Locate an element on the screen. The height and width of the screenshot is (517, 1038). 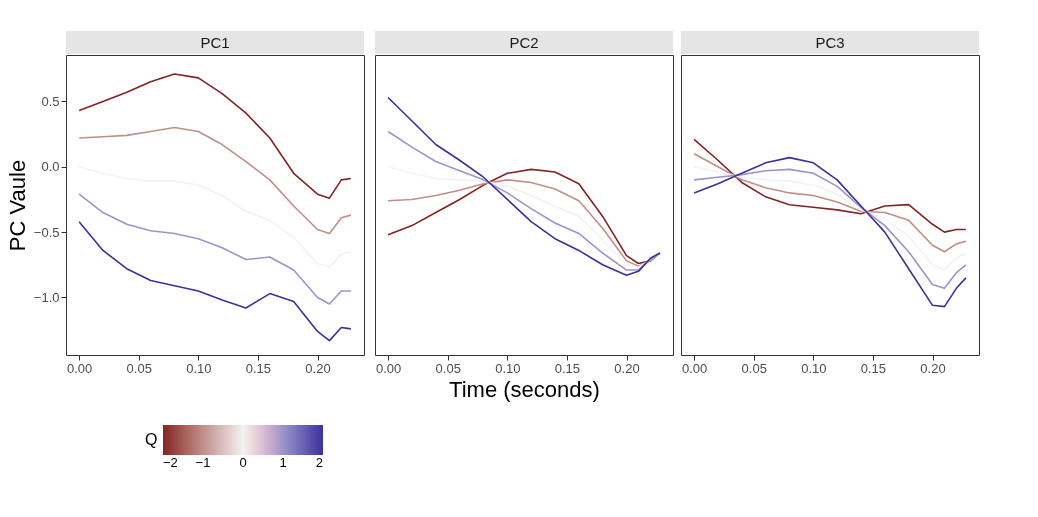
chart-title: PC3 is located at coordinates (830, 42).